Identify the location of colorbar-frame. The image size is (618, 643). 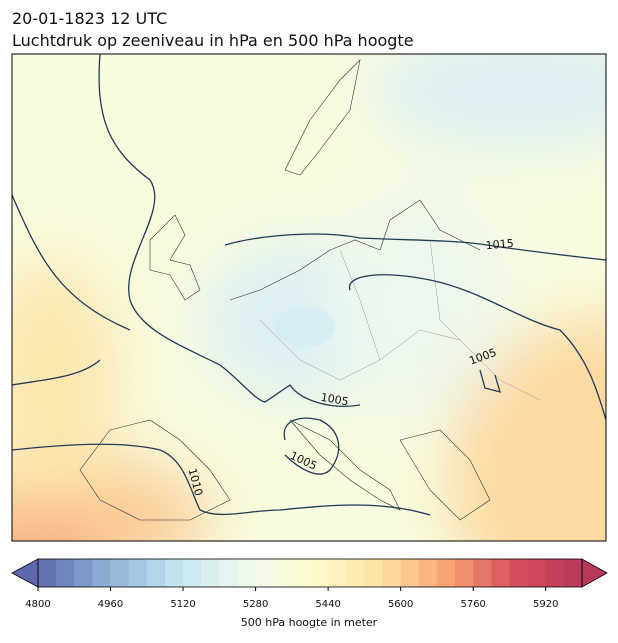
(310, 573).